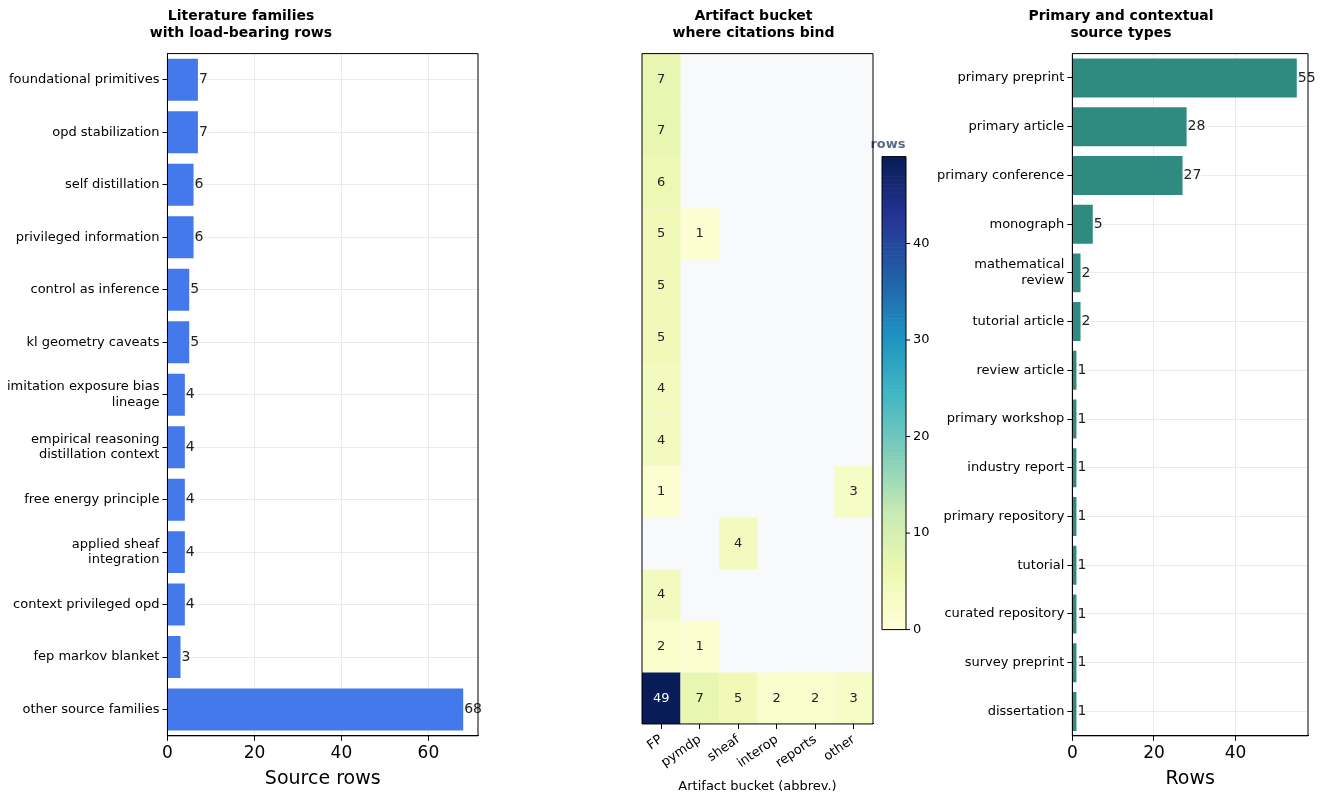 This screenshot has height=802, width=1328. What do you see at coordinates (428, 752) in the screenshot?
I see `x-tick-label: 60` at bounding box center [428, 752].